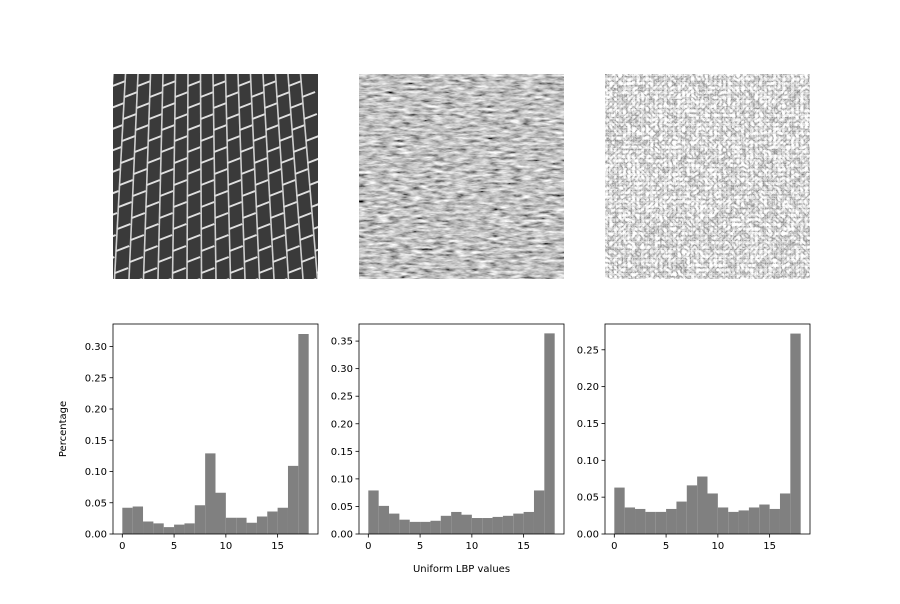 The width and height of the screenshot is (900, 604). I want to click on y-tick-label: 0.35, so click(342, 342).